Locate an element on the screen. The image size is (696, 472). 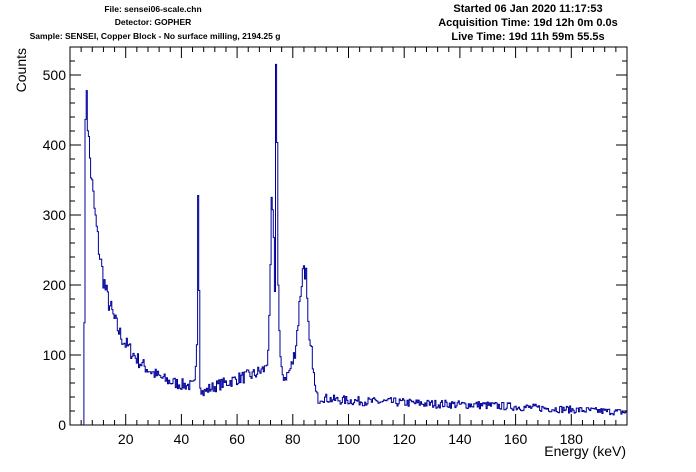
y-tick-label: 0 is located at coordinates (62, 425).